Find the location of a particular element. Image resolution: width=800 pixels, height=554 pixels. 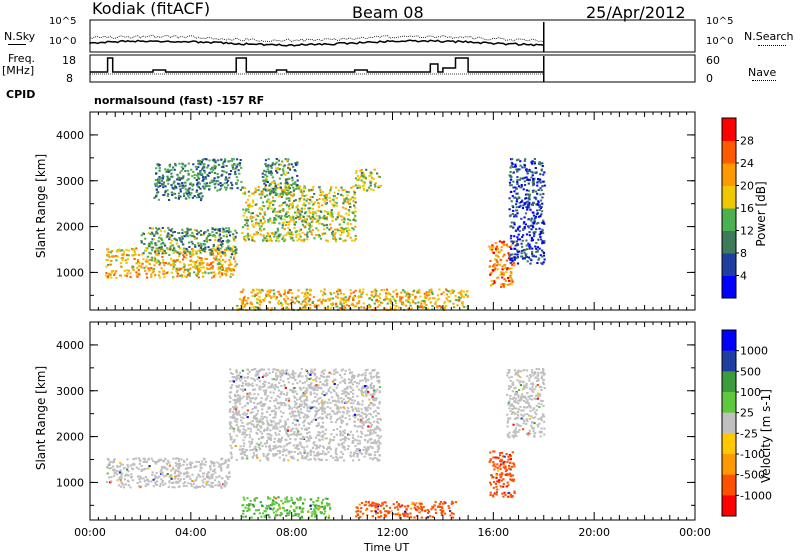

nave-tick-top: 60 is located at coordinates (713, 60).